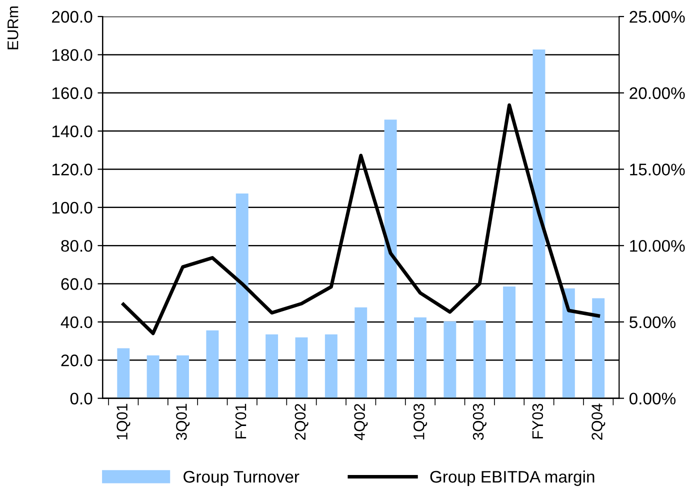 The width and height of the screenshot is (698, 501). What do you see at coordinates (76, 246) in the screenshot?
I see `y-tick-label: 80.0` at bounding box center [76, 246].